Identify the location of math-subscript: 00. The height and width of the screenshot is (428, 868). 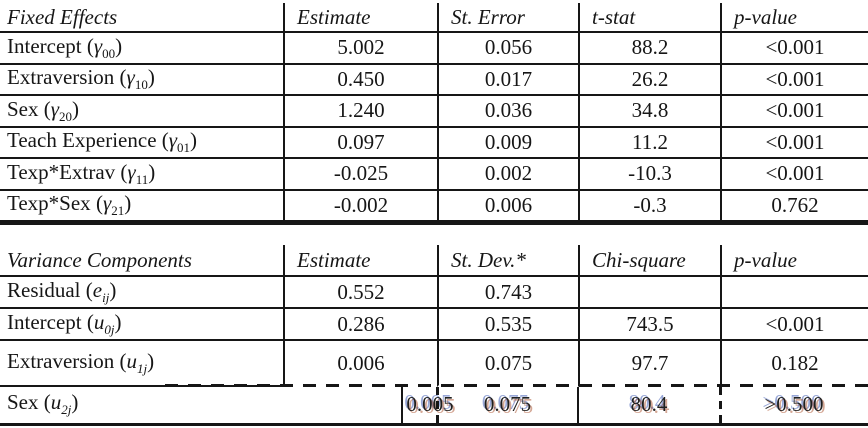
(109, 53).